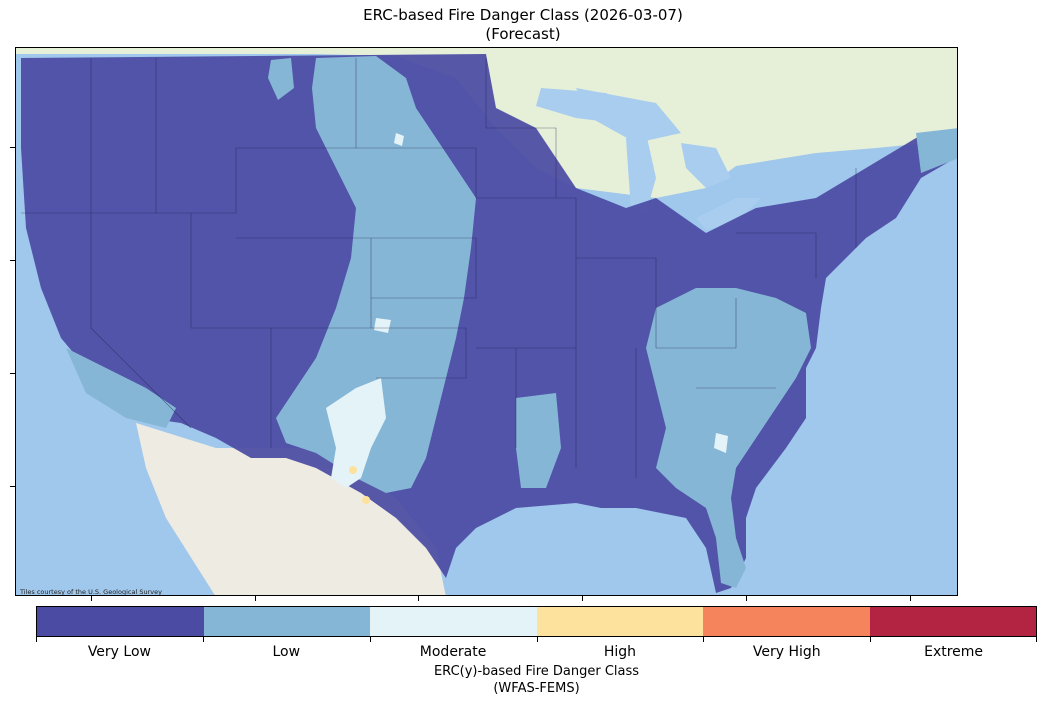  I want to click on colorbar-label: Moderate, so click(453, 652).